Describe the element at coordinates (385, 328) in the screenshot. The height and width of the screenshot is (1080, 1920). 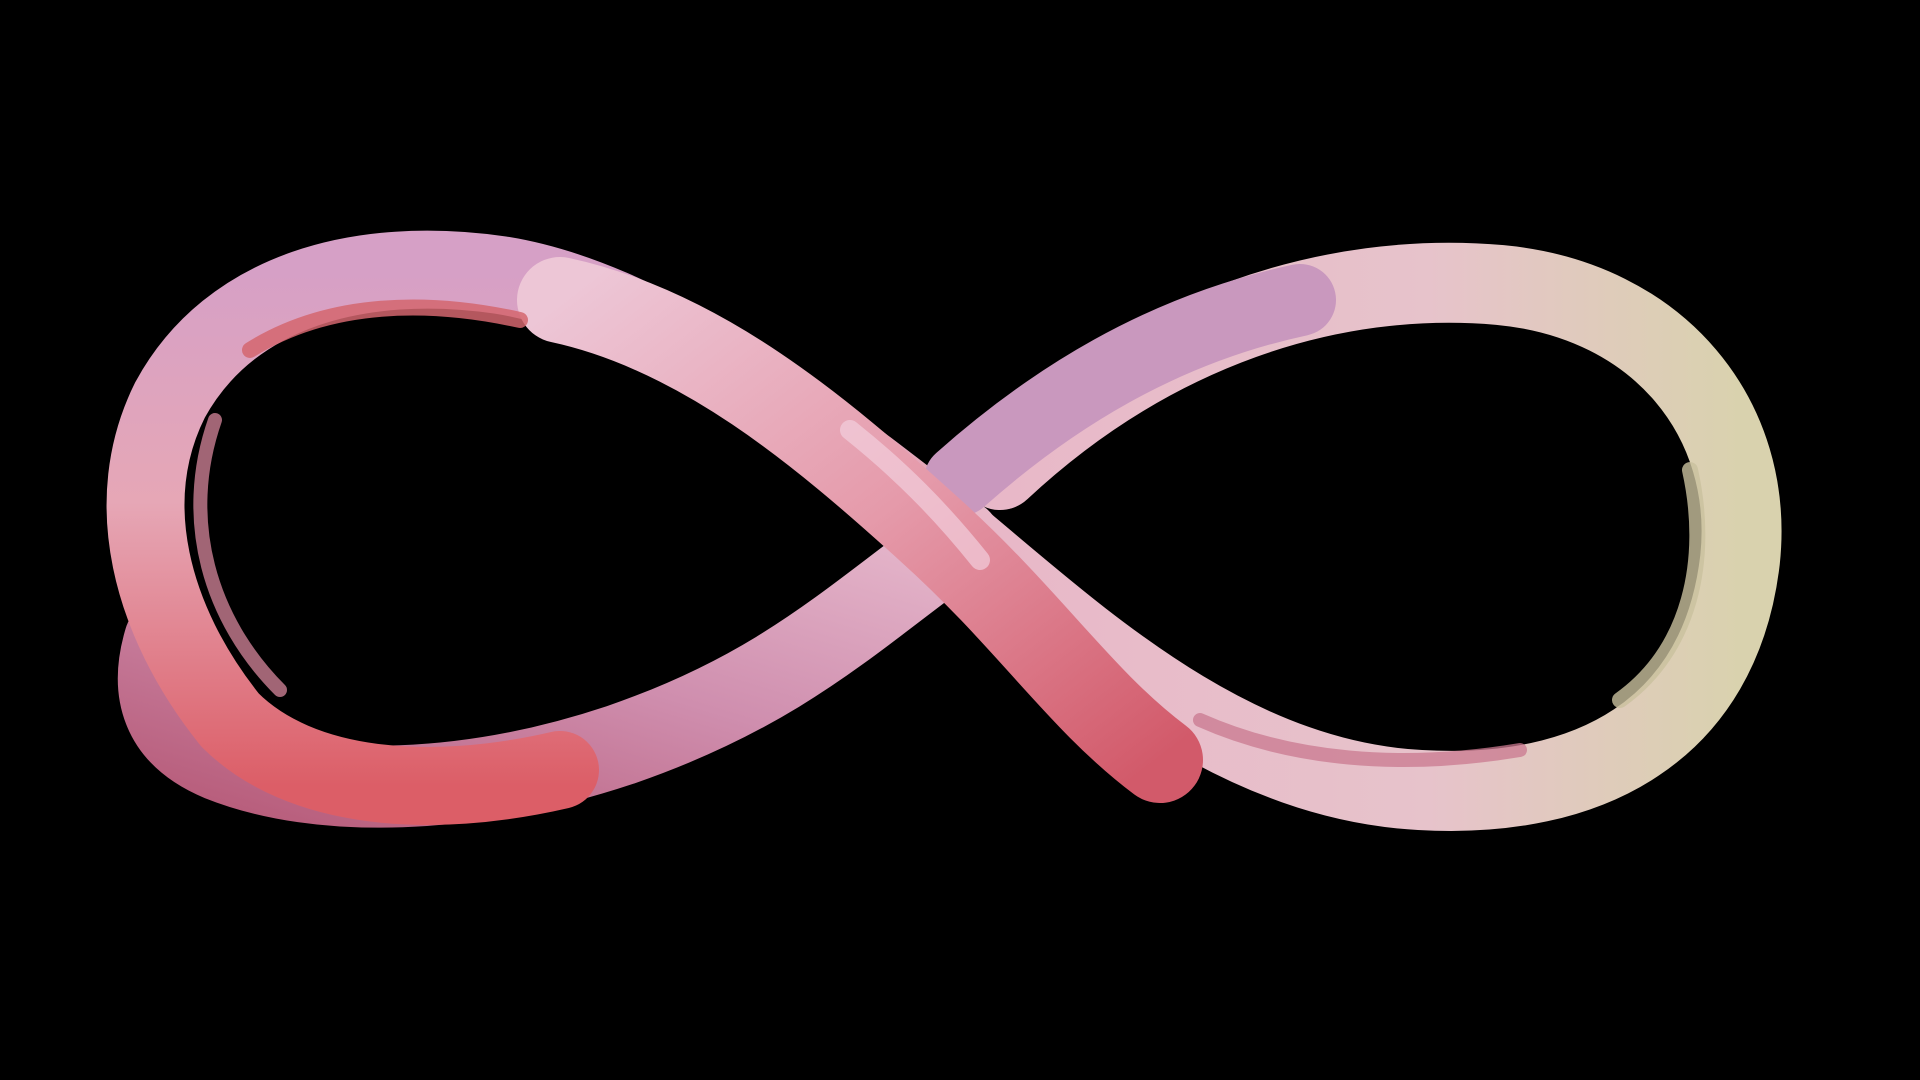
I see `ribbon-left-top-edge` at that location.